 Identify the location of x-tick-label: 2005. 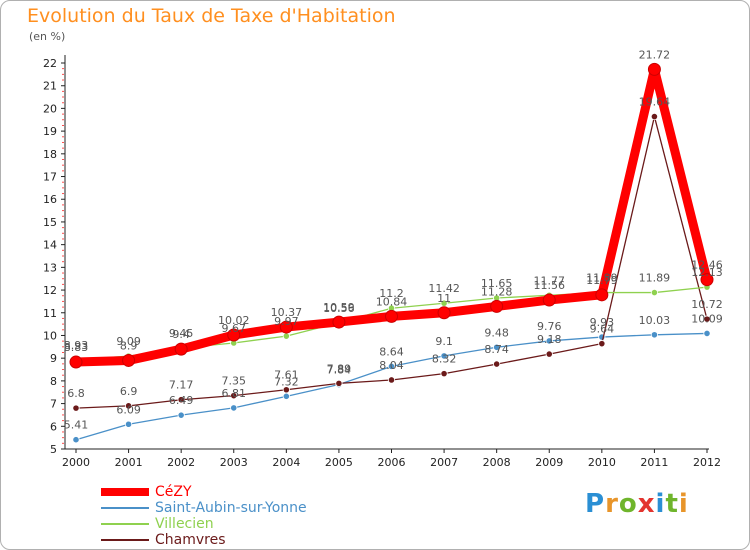
(339, 462).